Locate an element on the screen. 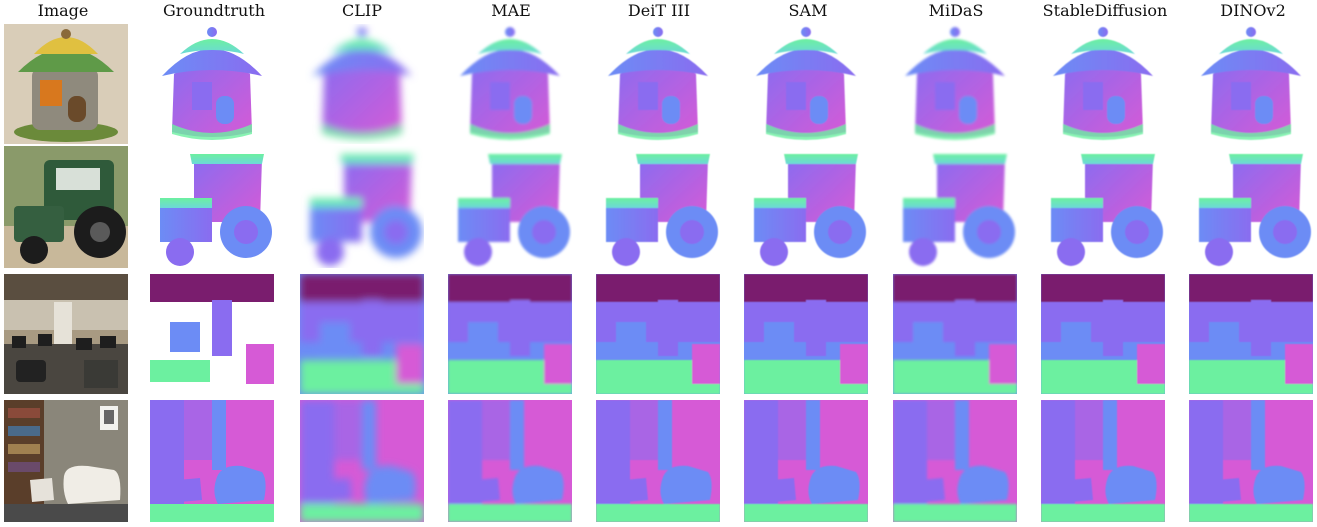 This screenshot has width=1317, height=527. normal-map-mae-toy-house is located at coordinates (510, 84).